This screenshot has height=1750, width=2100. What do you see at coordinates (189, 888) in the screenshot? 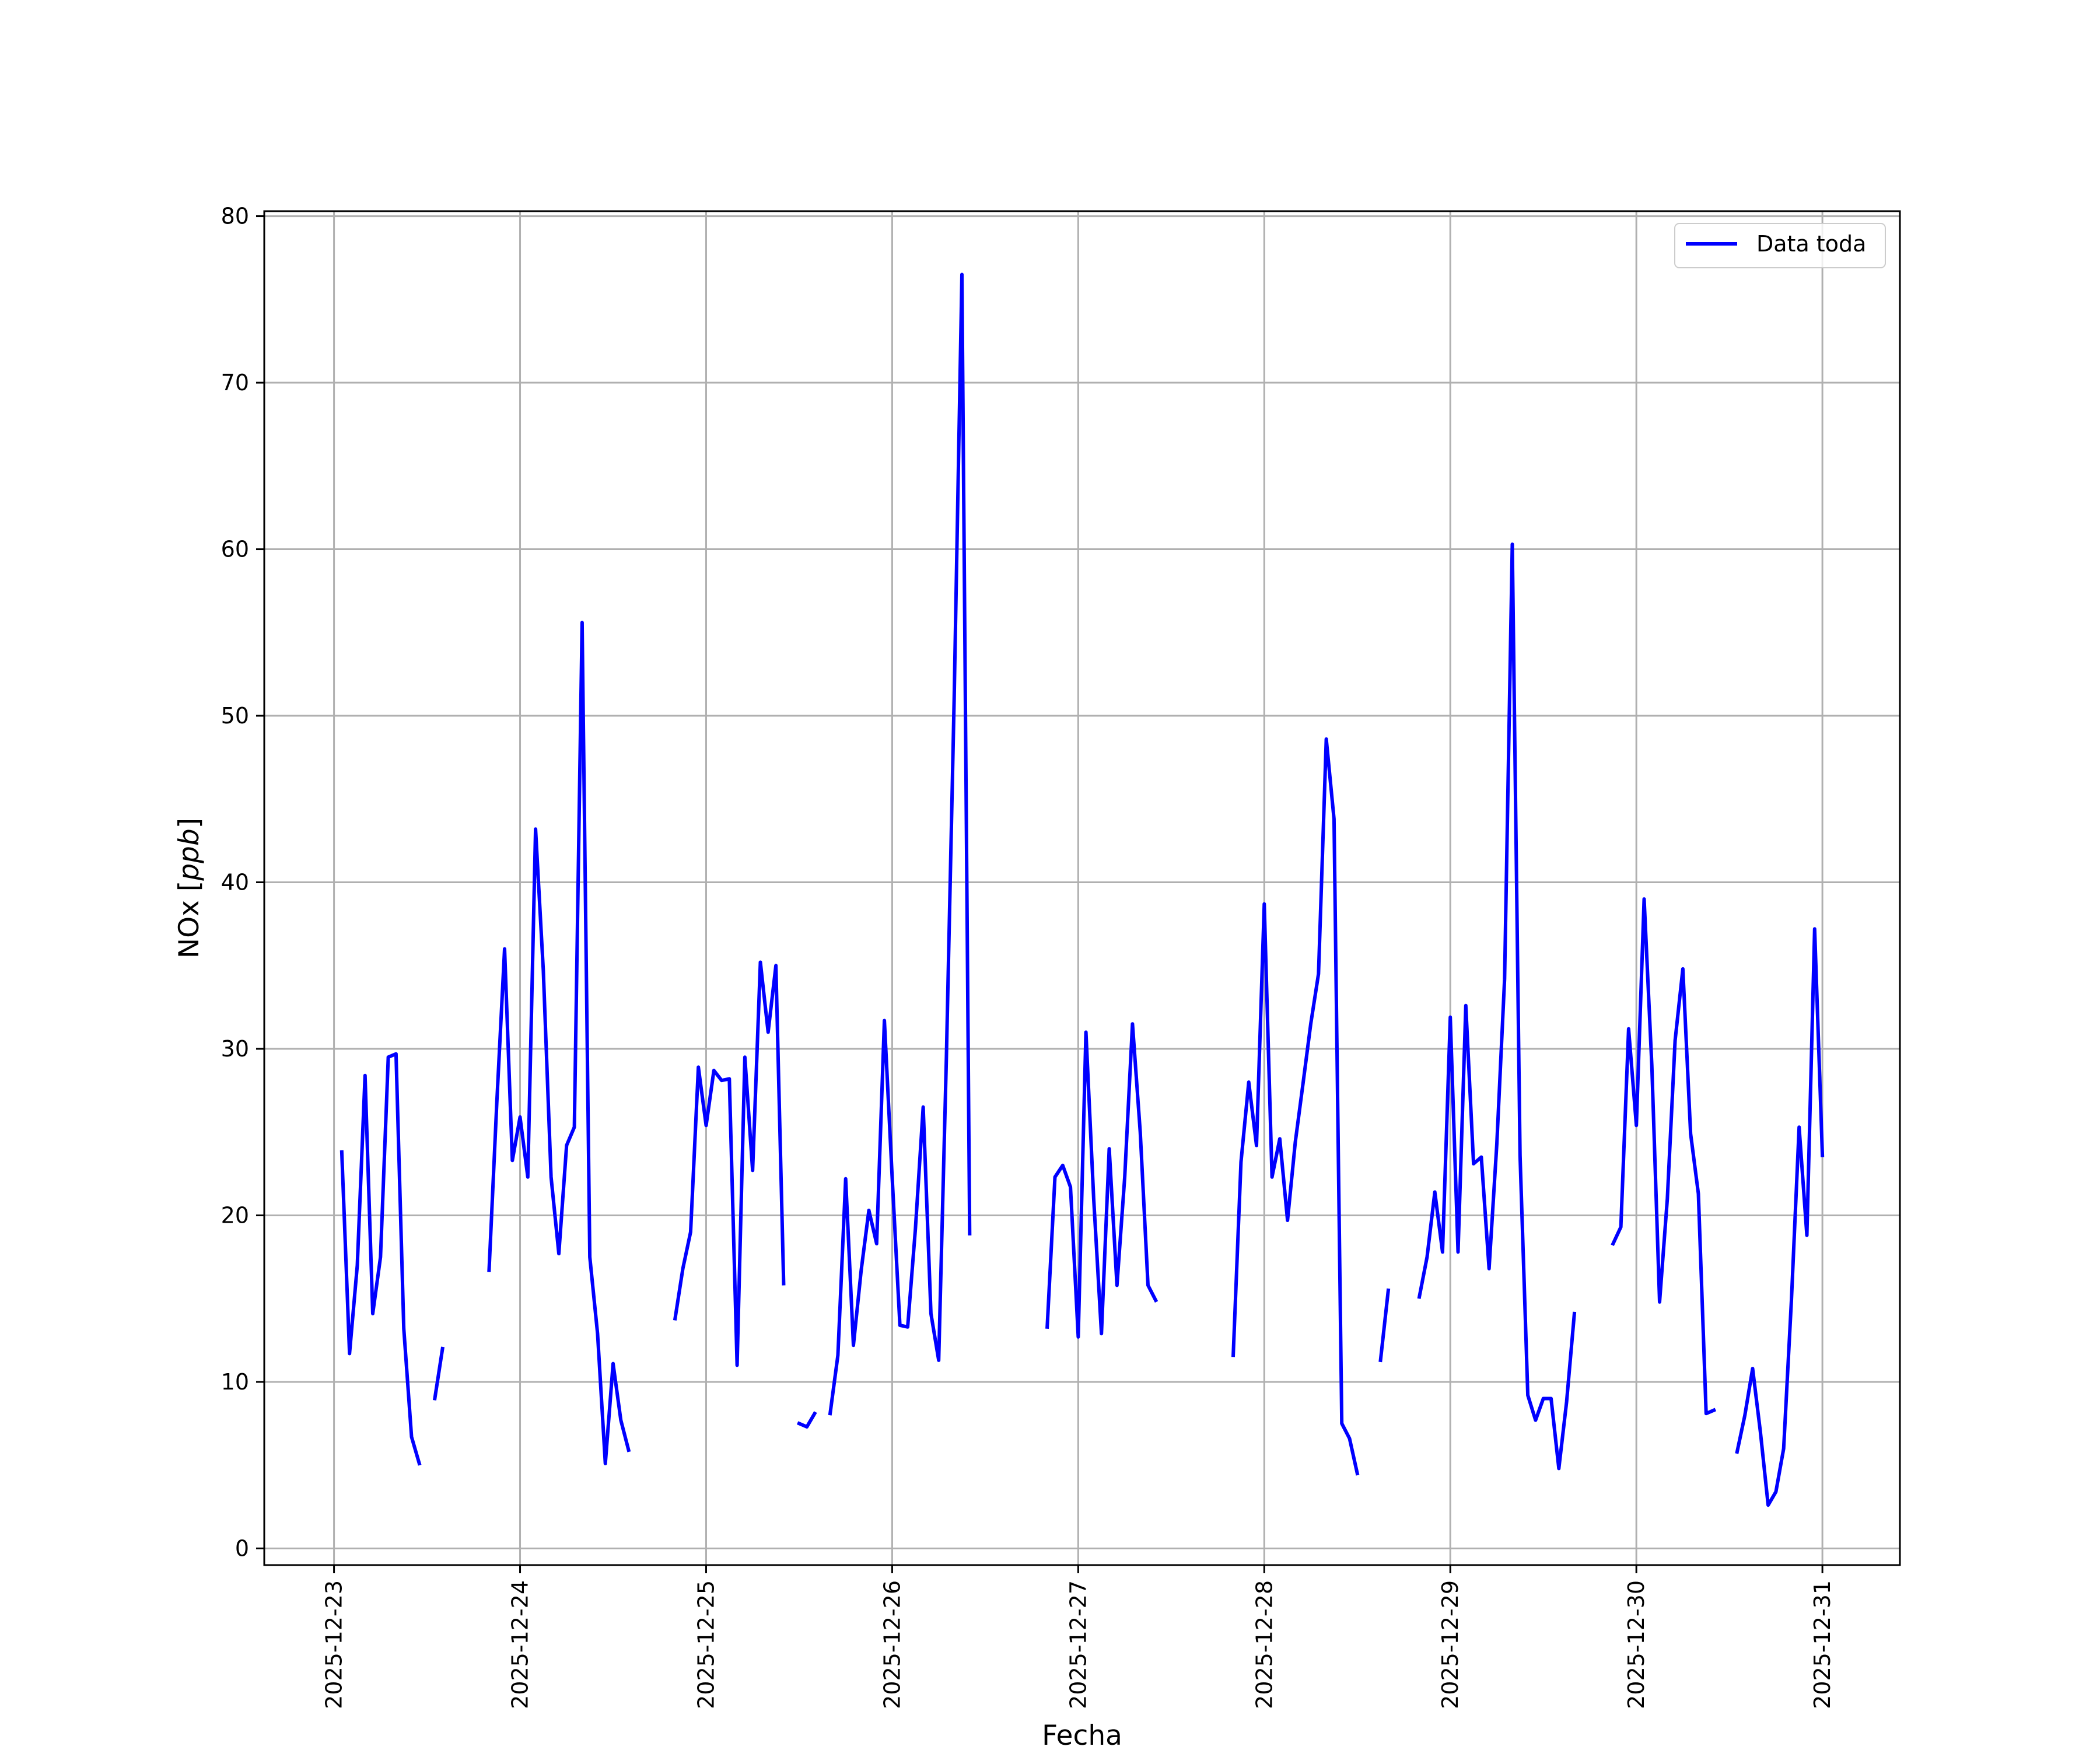
I see `y-axis-label: NOx [ppb]` at bounding box center [189, 888].